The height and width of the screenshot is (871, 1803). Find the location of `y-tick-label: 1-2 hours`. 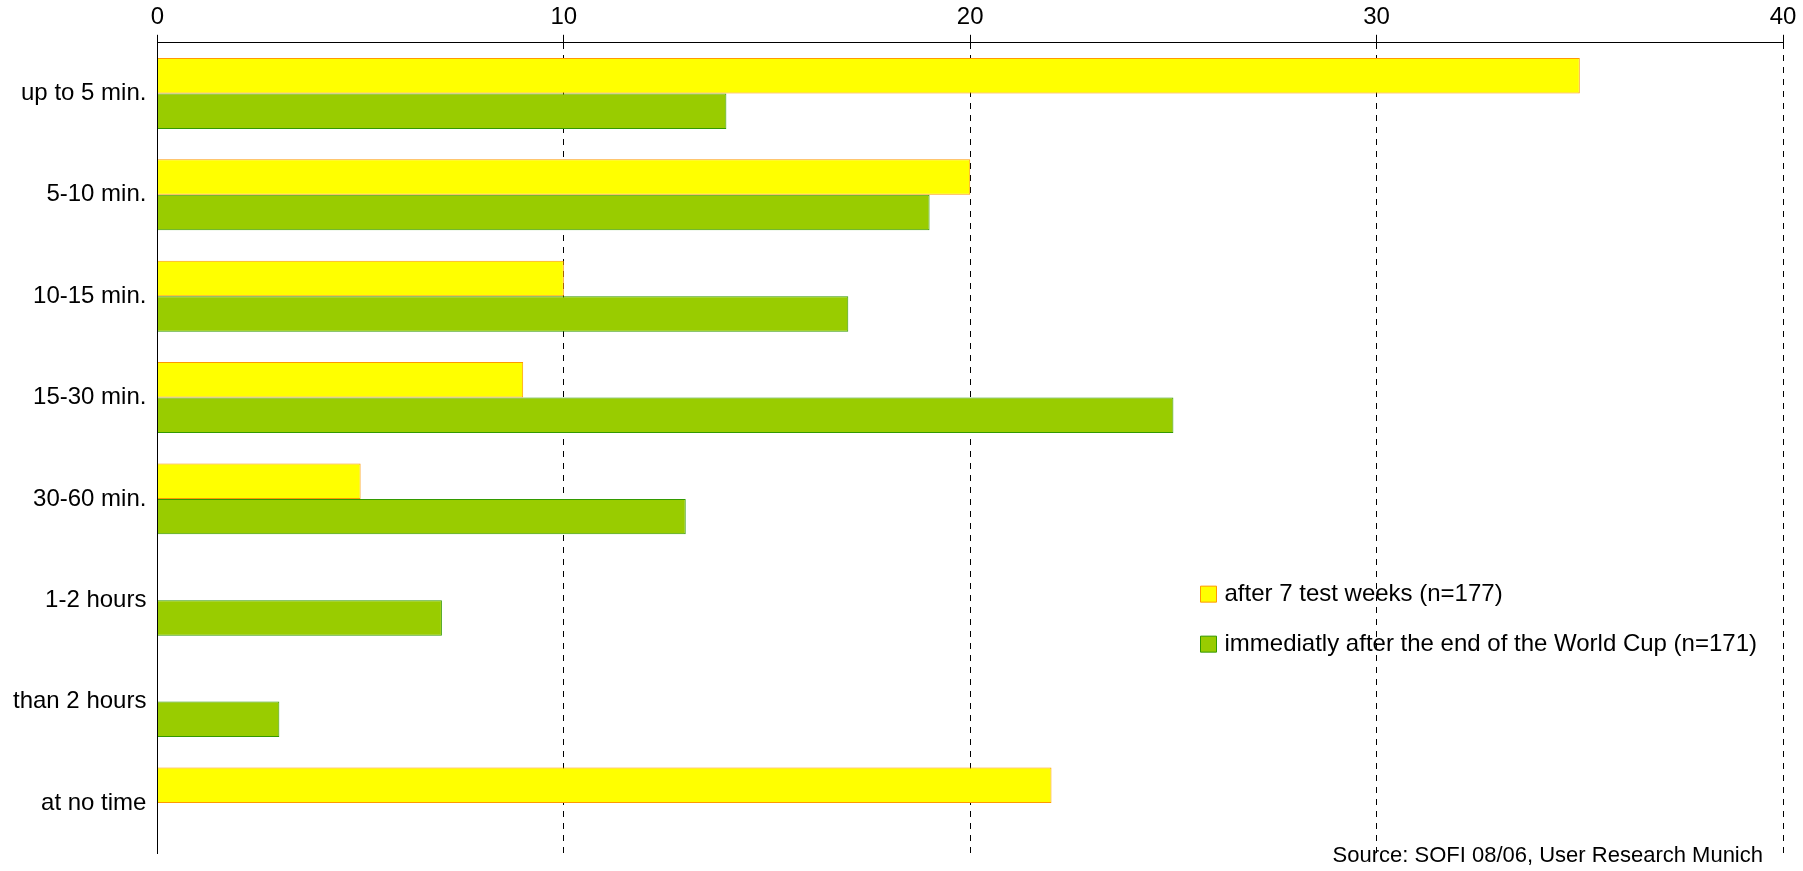

y-tick-label: 1-2 hours is located at coordinates (96, 598).